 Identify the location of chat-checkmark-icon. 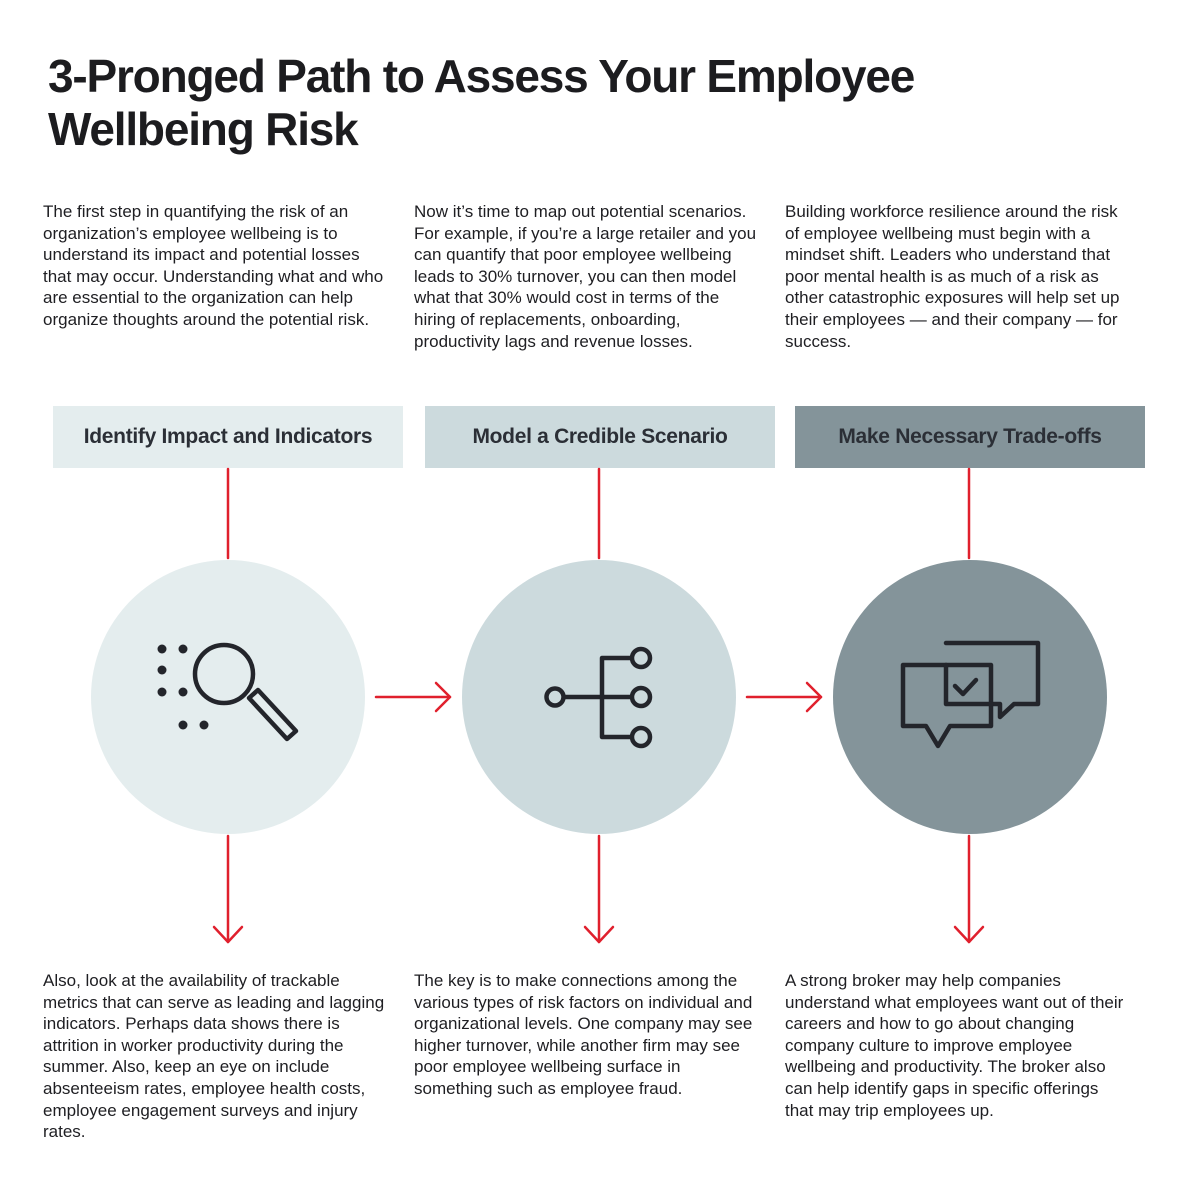
(970, 694).